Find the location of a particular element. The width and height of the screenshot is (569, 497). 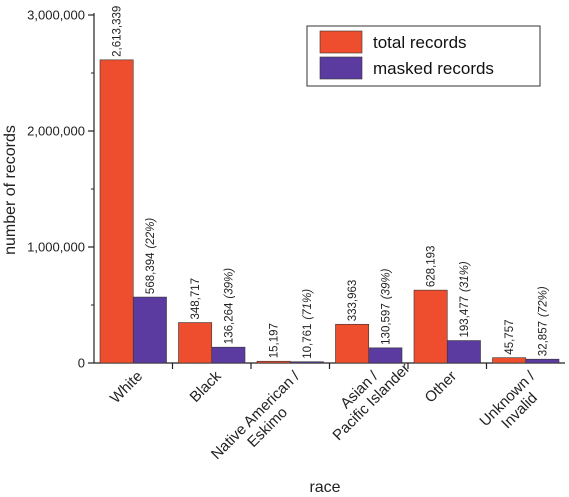

data-label: 568,394(22%) is located at coordinates (151, 256).